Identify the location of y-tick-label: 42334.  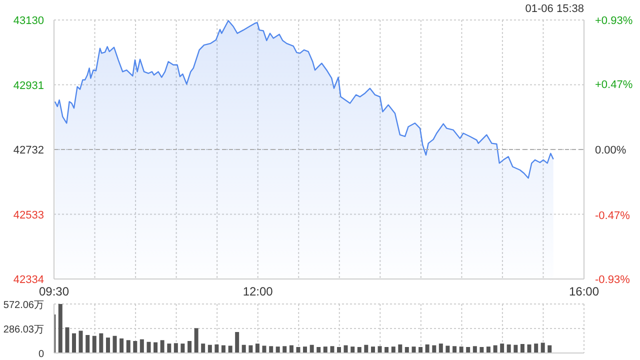
(28, 280).